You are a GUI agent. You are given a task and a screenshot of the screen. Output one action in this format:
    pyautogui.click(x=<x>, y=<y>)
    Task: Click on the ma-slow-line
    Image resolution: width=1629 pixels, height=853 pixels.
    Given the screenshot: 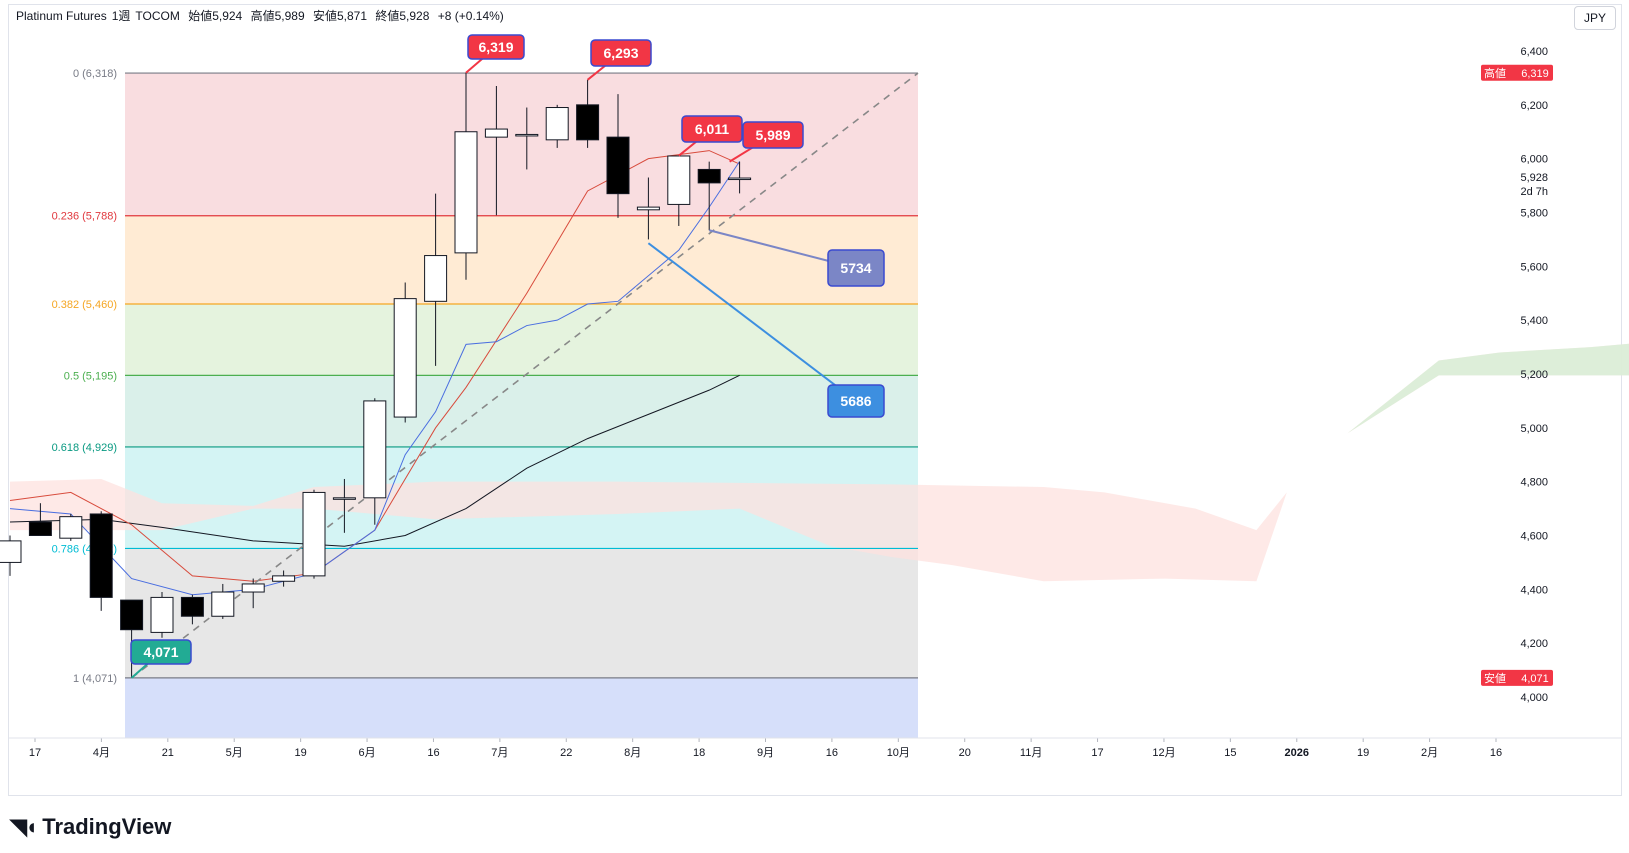 What is the action you would take?
    pyautogui.click(x=374, y=460)
    